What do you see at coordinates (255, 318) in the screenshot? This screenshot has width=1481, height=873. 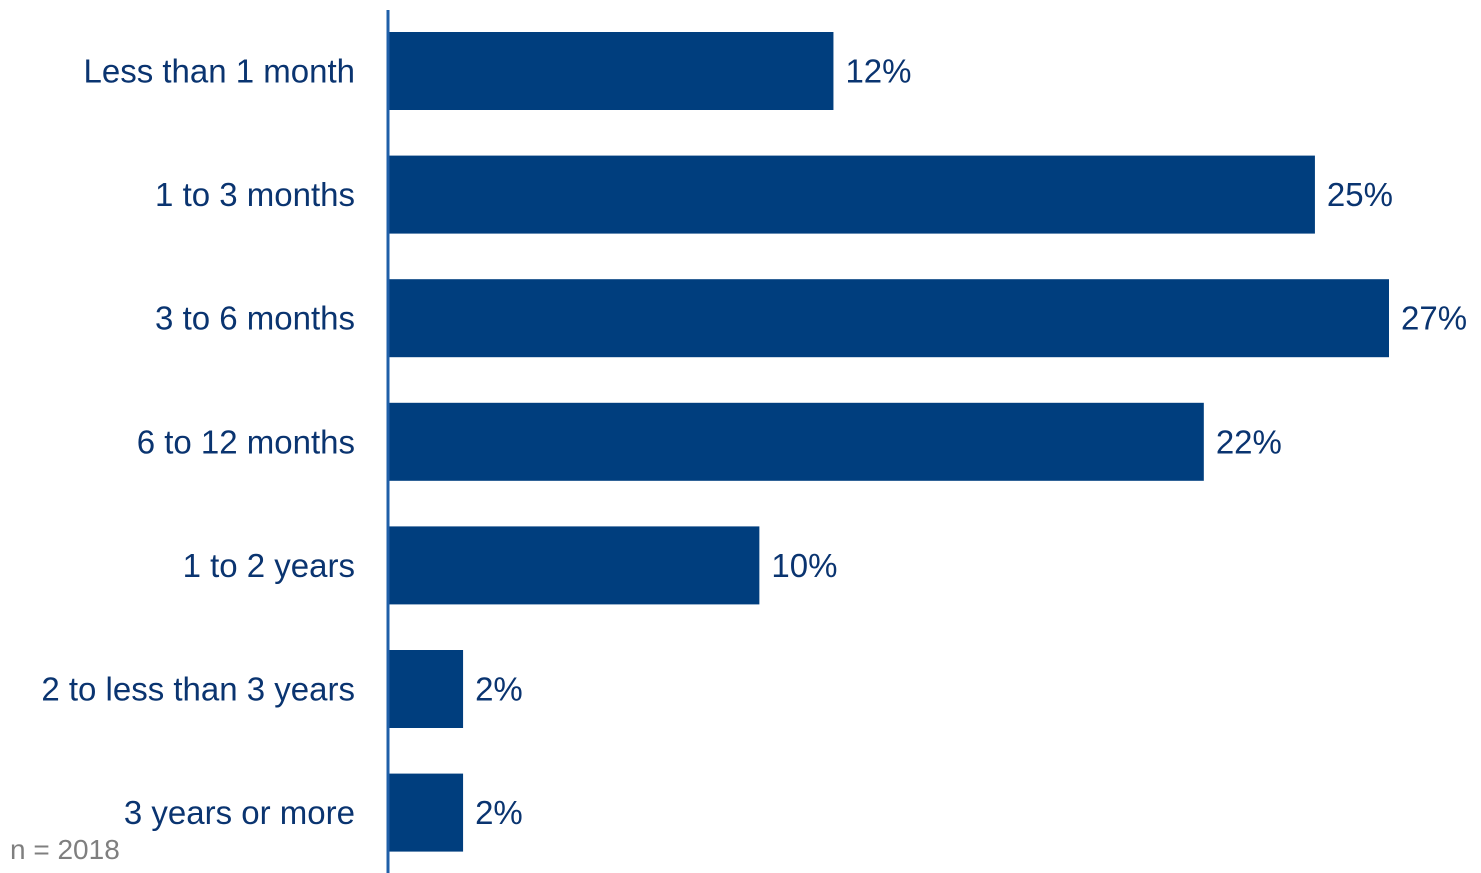 I see `category-label-2: 3 to 6 months` at bounding box center [255, 318].